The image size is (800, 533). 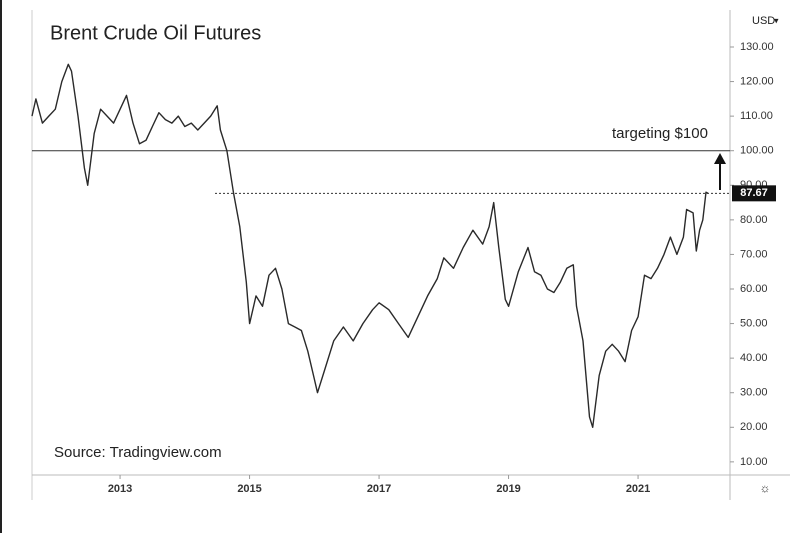 What do you see at coordinates (765, 488) in the screenshot?
I see `settings-icon: ☼` at bounding box center [765, 488].